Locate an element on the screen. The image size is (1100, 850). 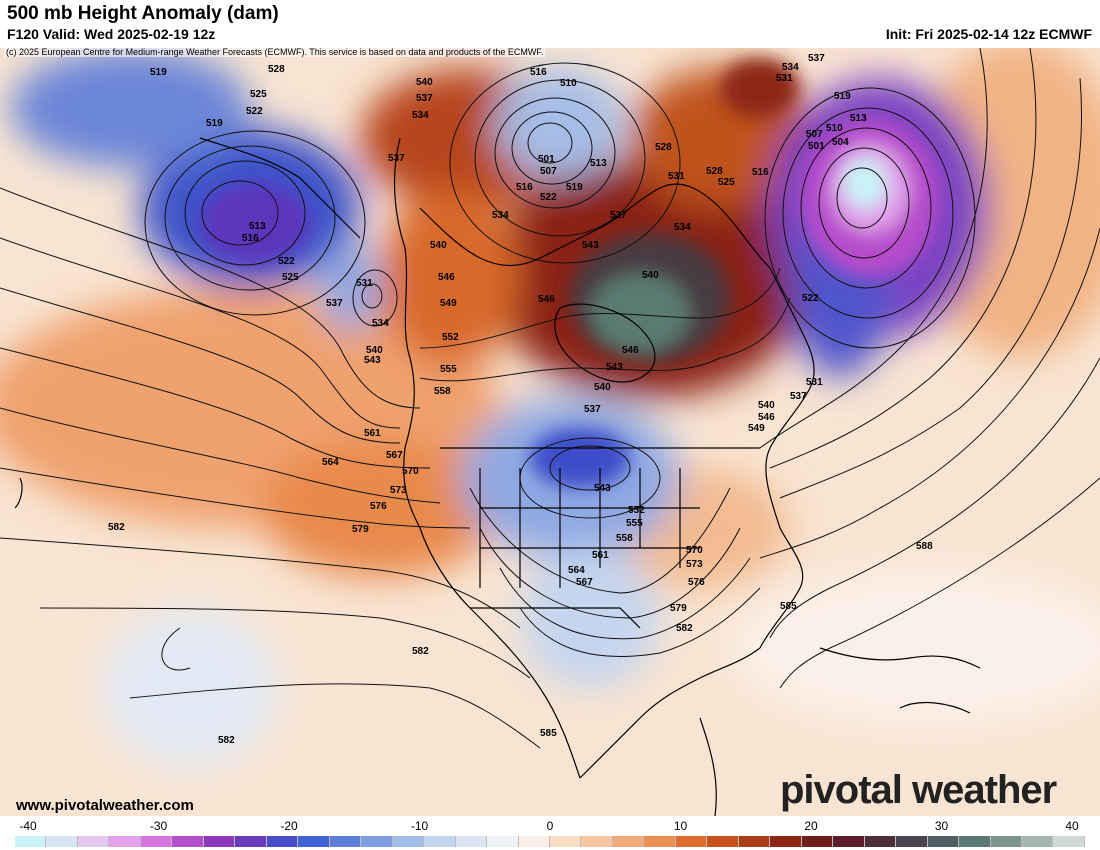
colorbar-tick-label: -20 is located at coordinates (289, 826).